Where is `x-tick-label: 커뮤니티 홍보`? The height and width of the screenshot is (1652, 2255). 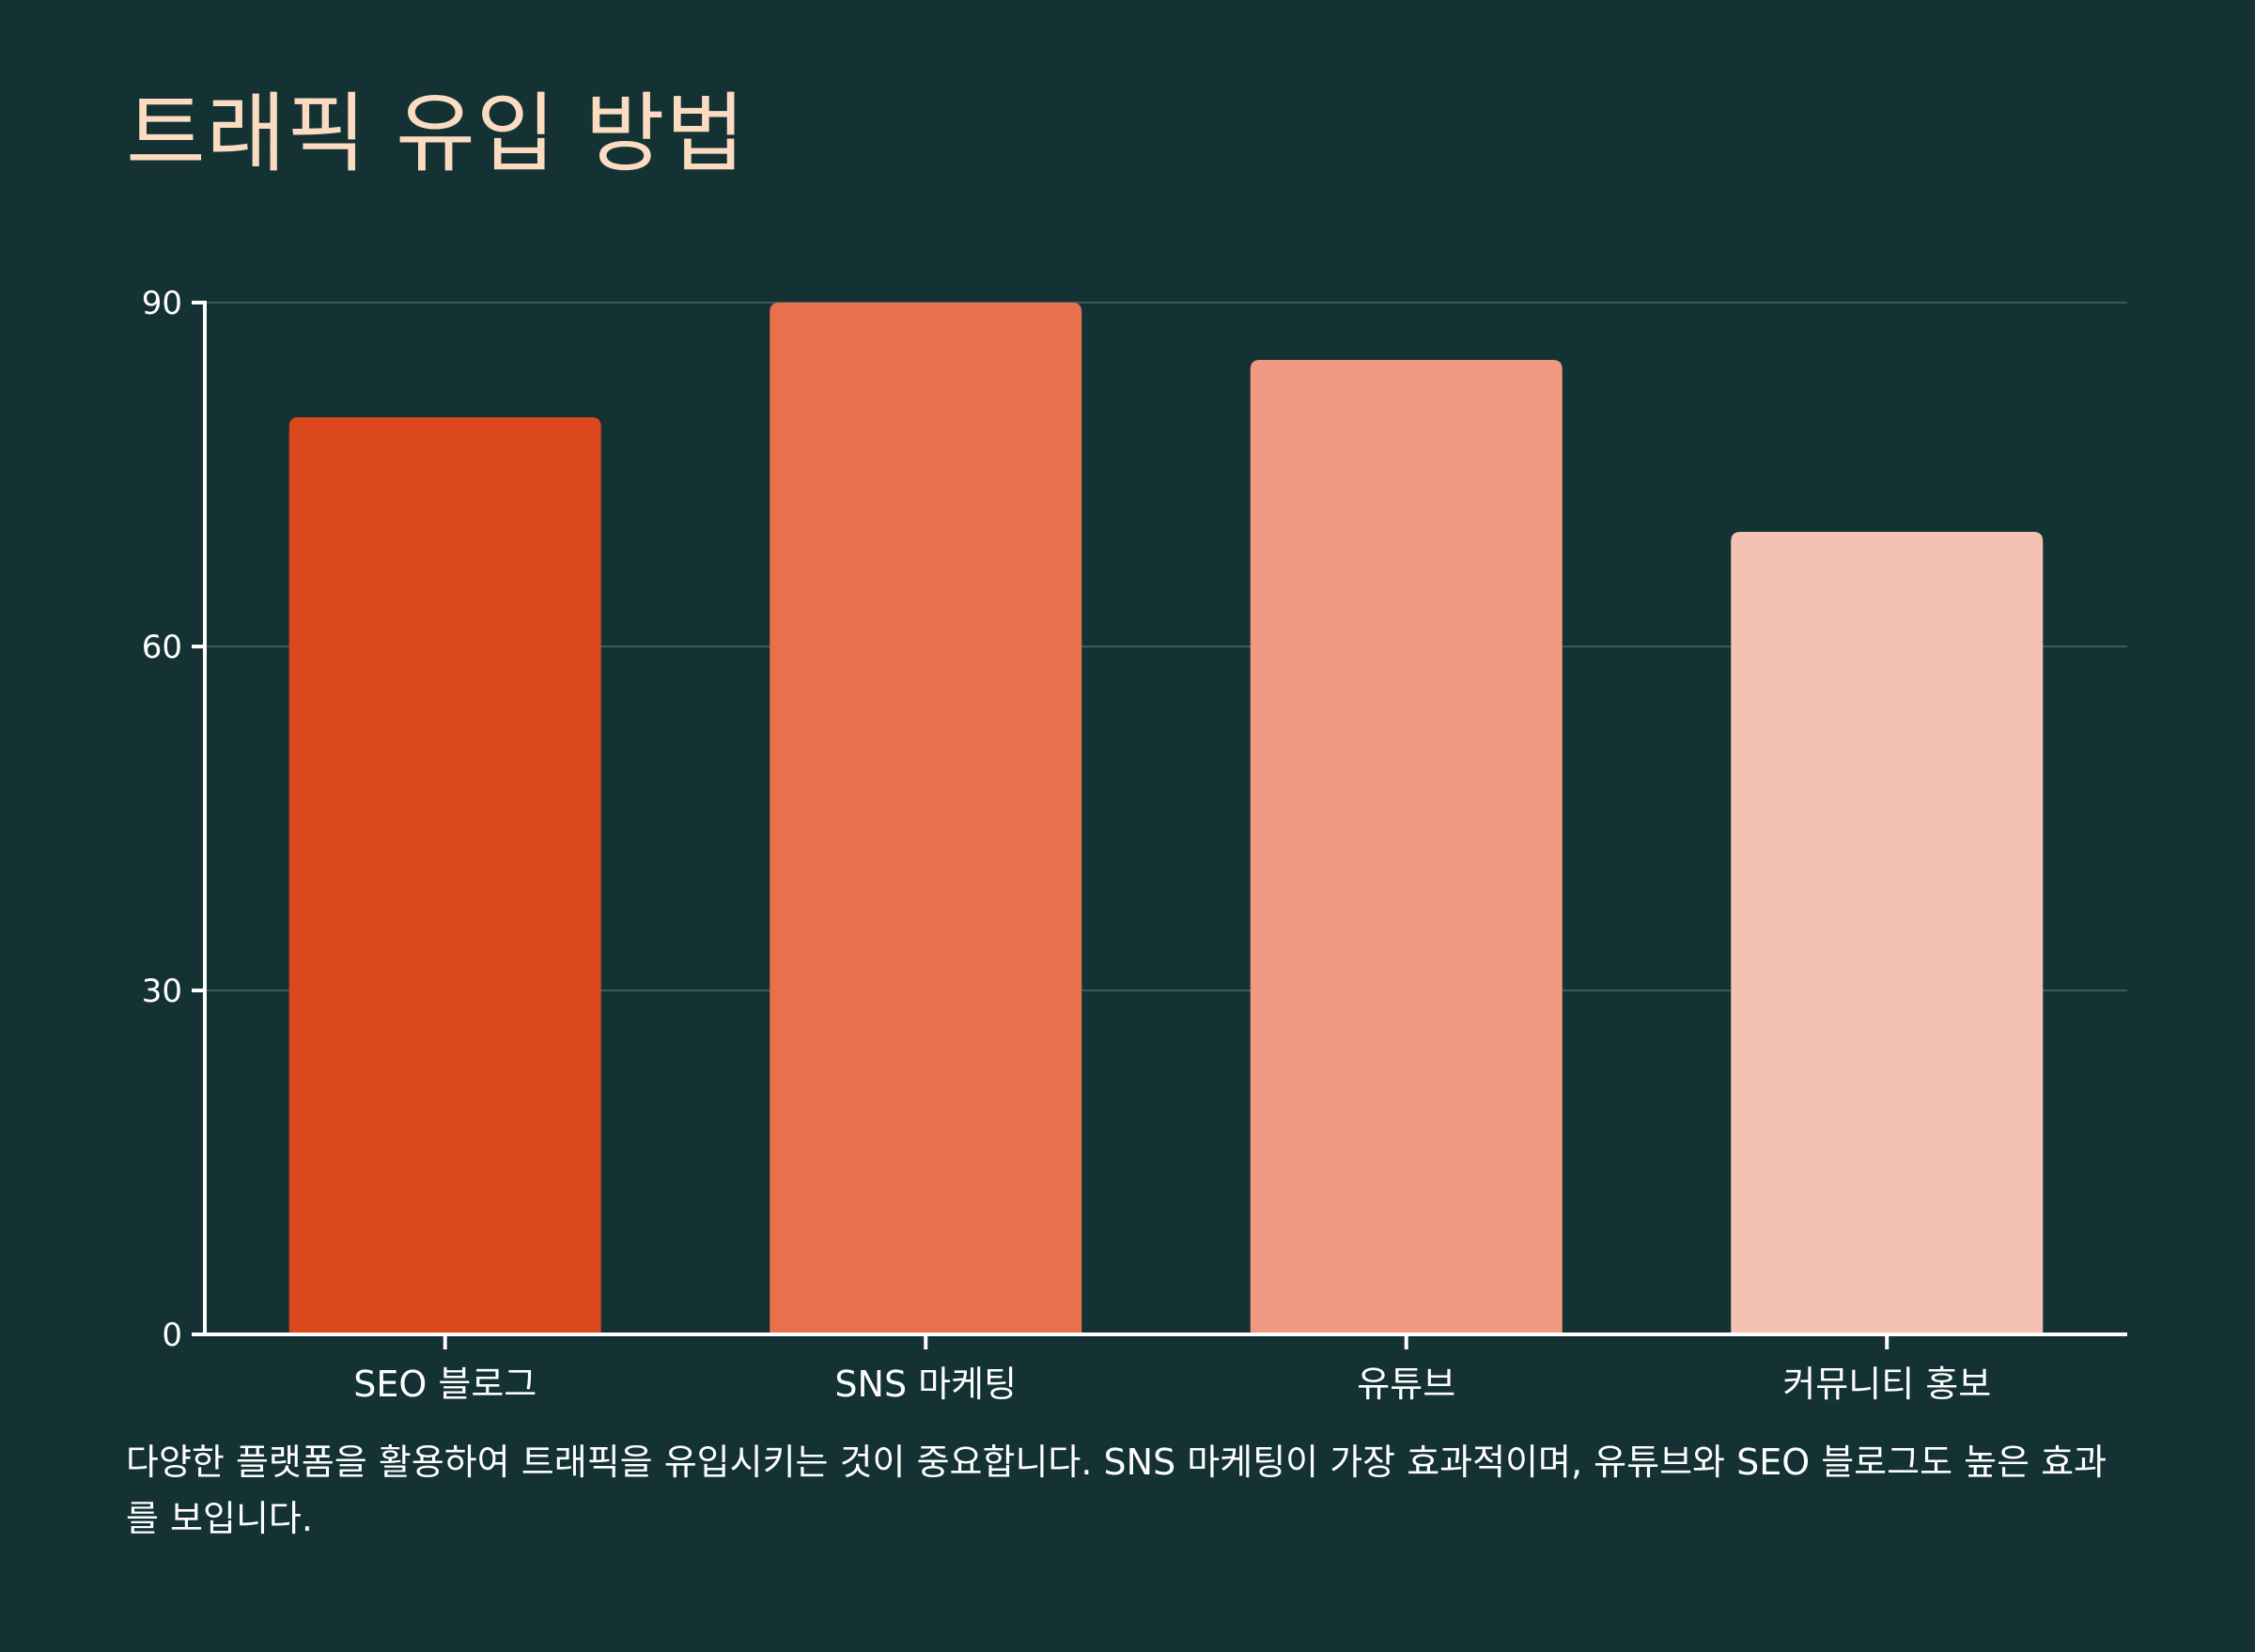
x-tick-label: 커뮤니티 홍보 is located at coordinates (1886, 1384).